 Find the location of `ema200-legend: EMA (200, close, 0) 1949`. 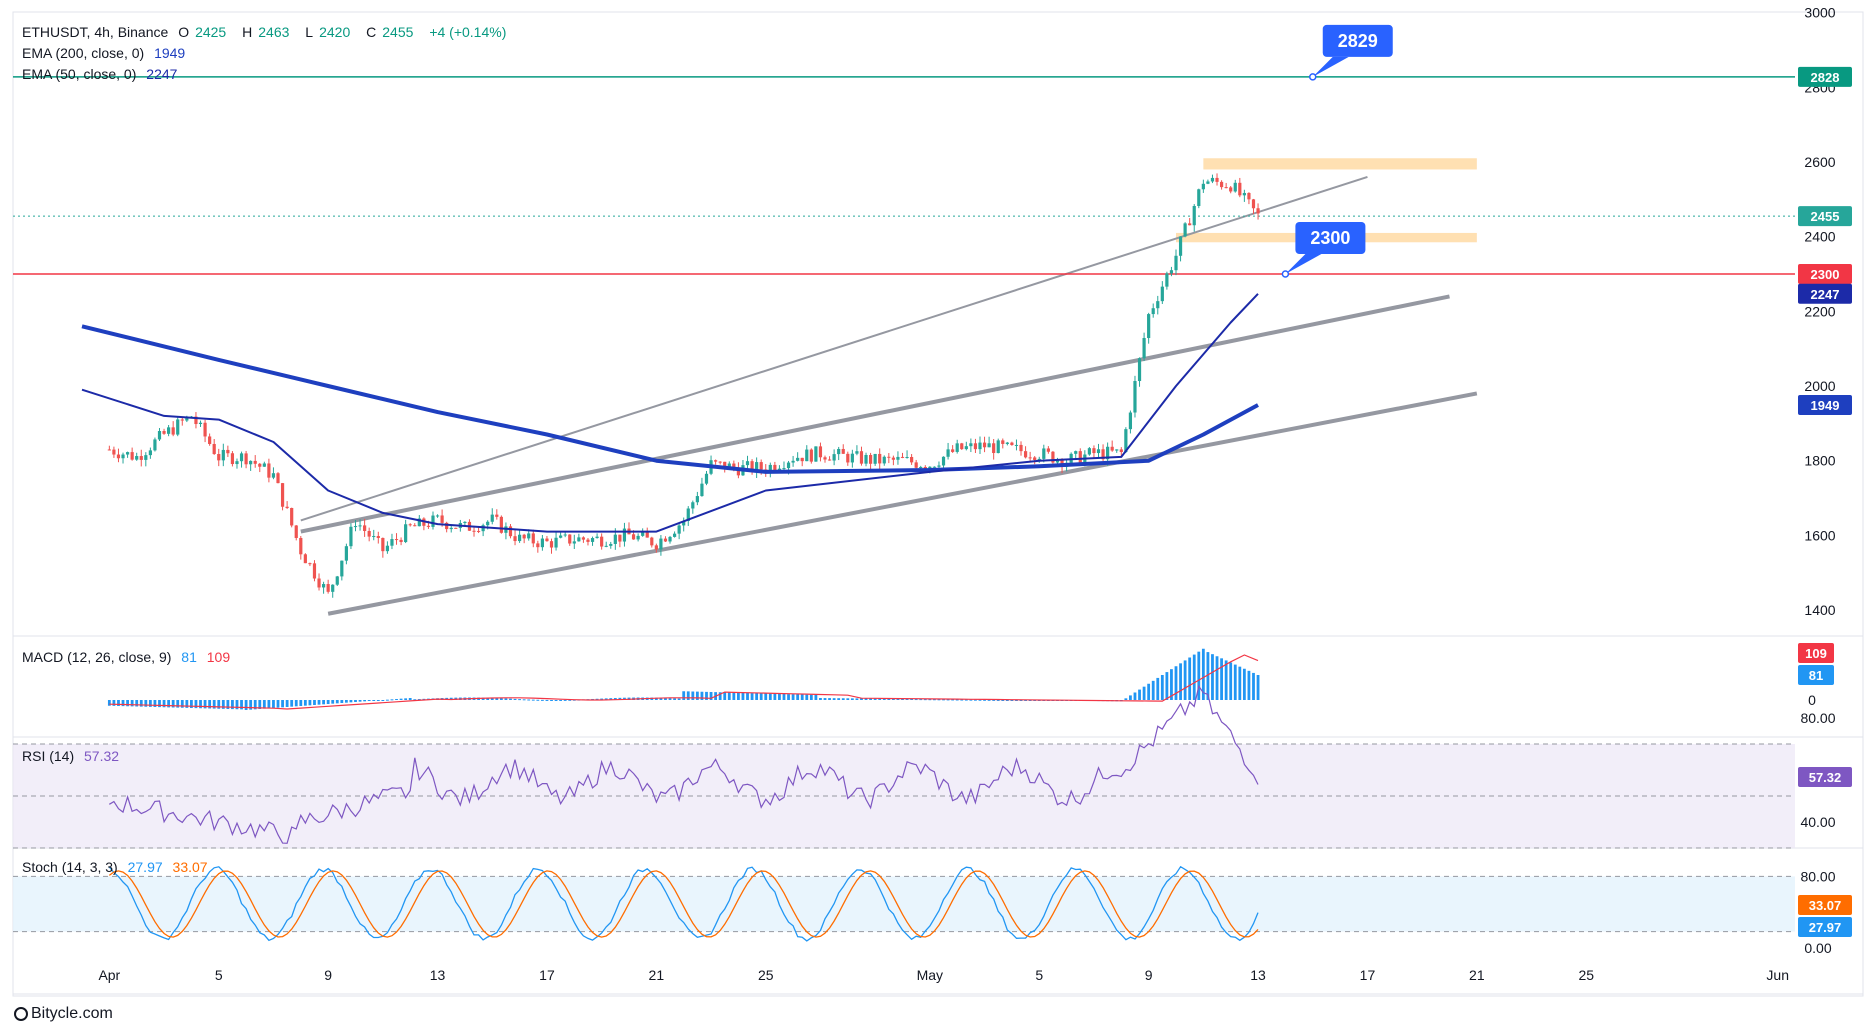

ema200-legend: EMA (200, close, 0) 1949 is located at coordinates (106, 53).